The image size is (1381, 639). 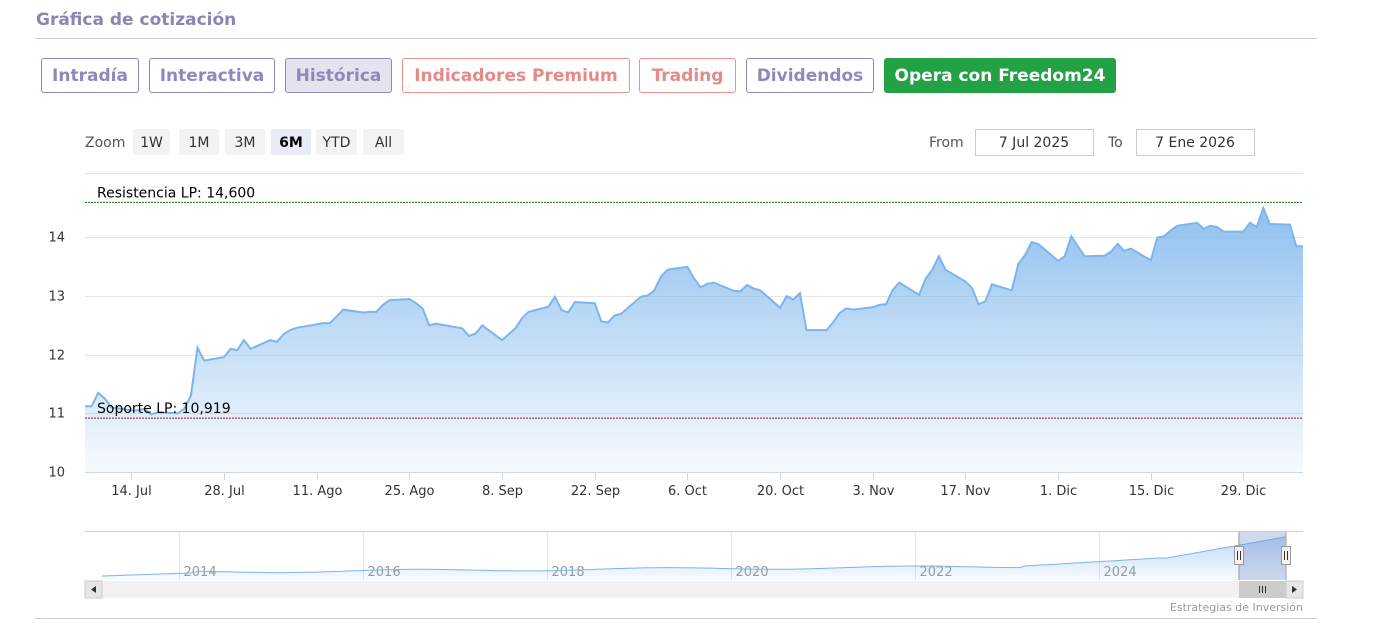 I want to click on x-tick-label: 25. Ago, so click(x=410, y=491).